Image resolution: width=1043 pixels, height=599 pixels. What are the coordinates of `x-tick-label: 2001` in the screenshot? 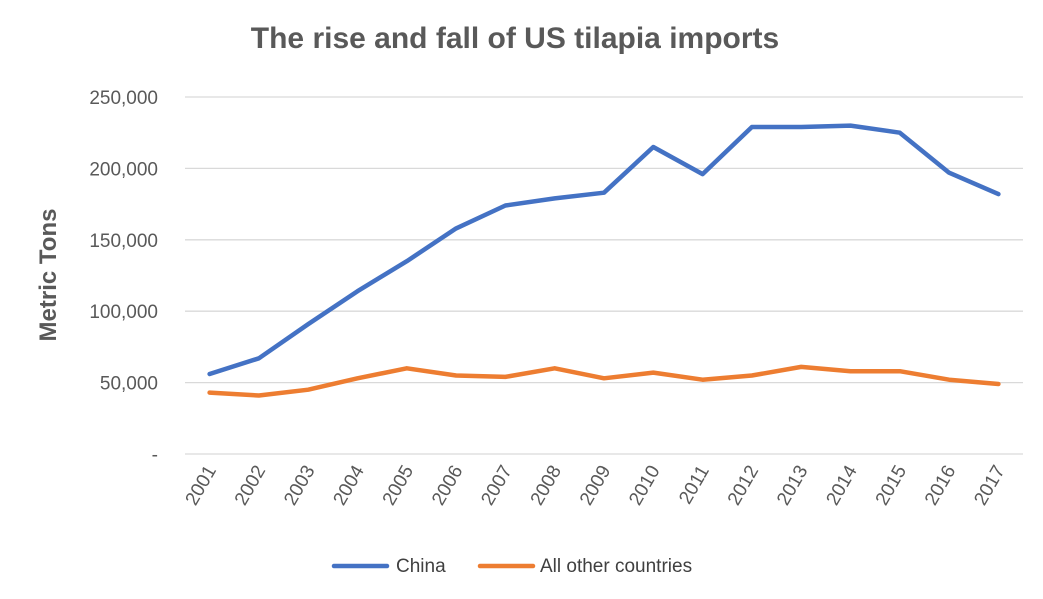 It's located at (201, 485).